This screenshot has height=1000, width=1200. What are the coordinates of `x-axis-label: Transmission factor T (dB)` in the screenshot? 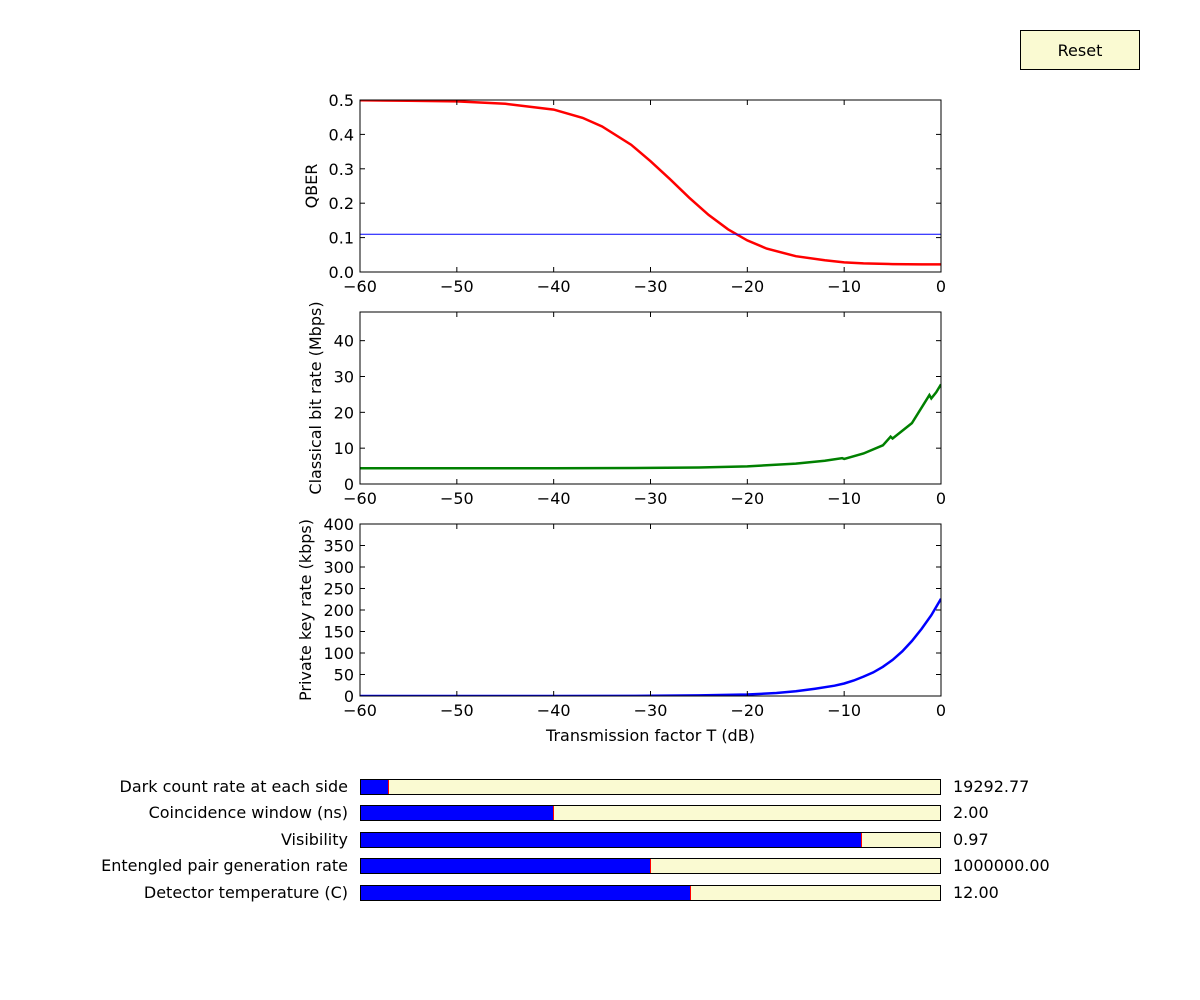 It's located at (650, 735).